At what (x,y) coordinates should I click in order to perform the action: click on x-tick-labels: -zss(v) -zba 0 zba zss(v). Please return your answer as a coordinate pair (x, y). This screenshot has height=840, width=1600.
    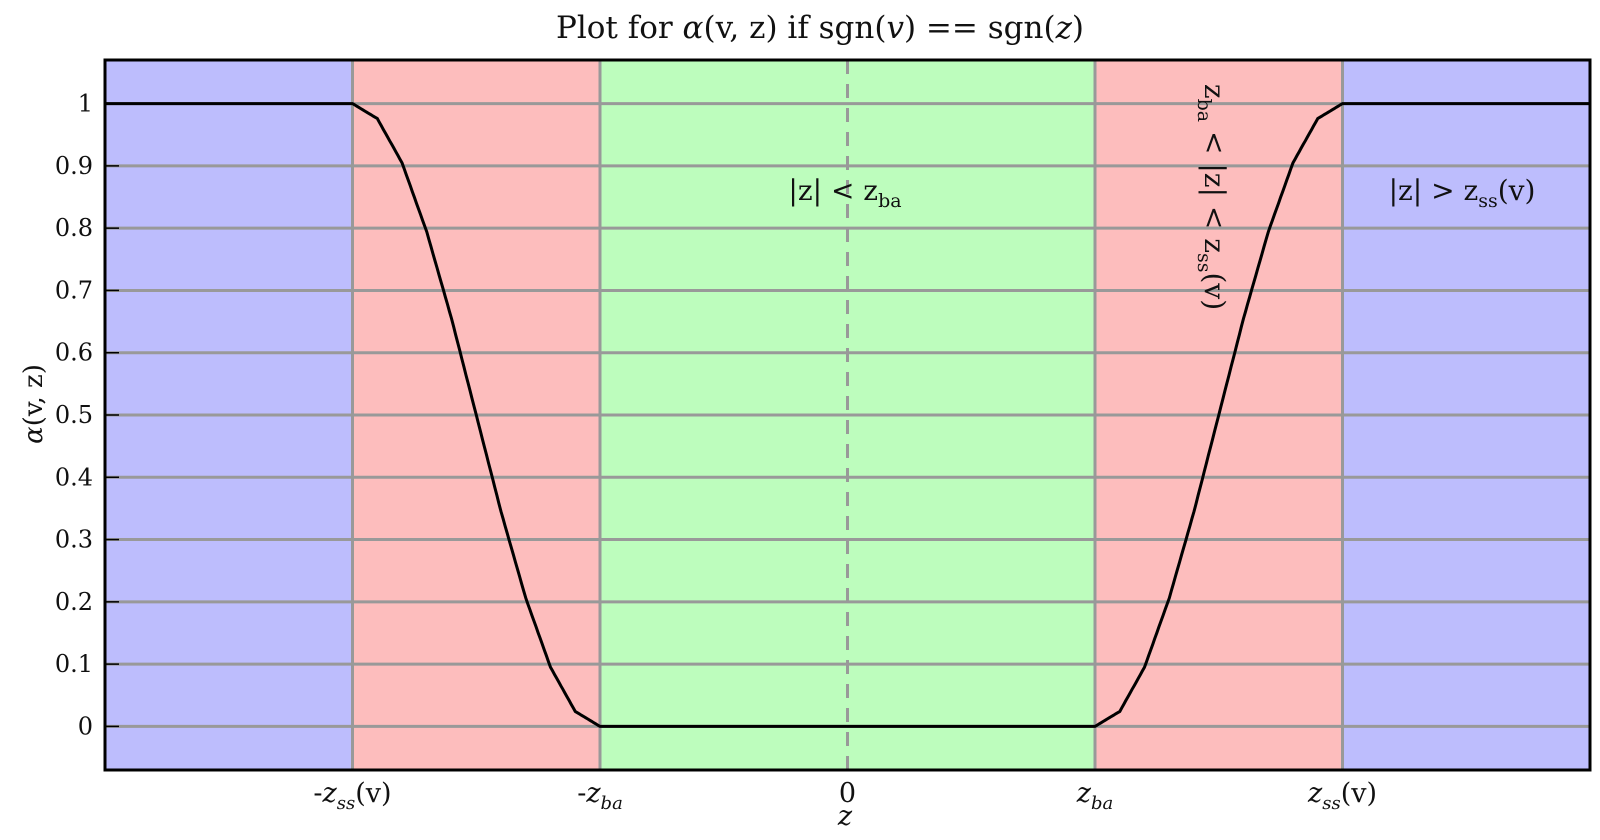
    Looking at the image, I should click on (845, 796).